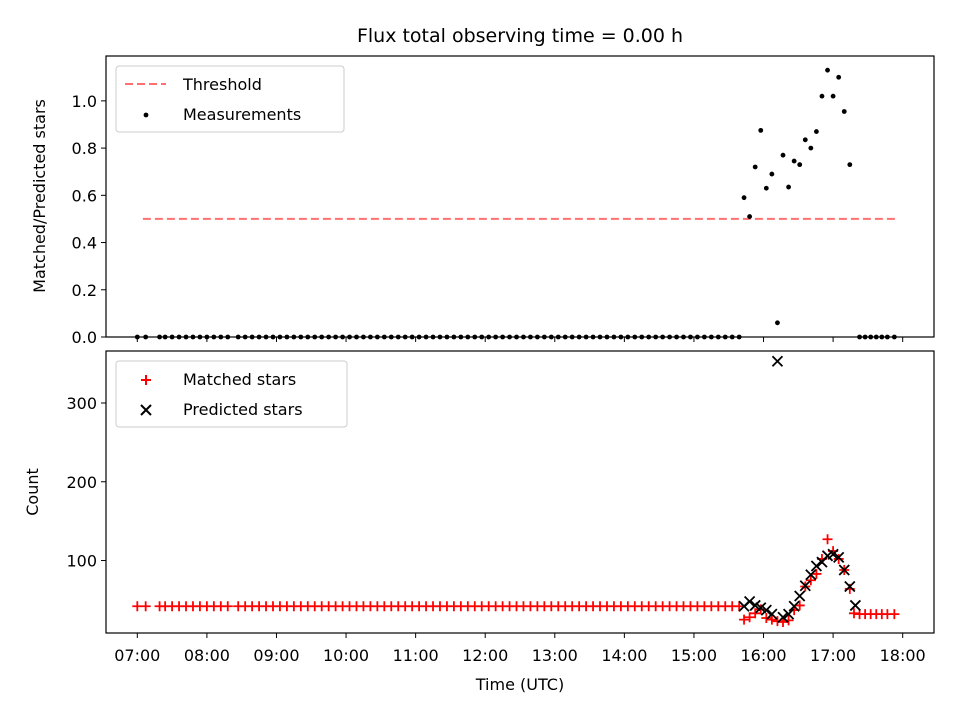 This screenshot has width=960, height=720. I want to click on ratio-y-ticks: 0.0 0.2 0.4 0.6 0.8 1.0, so click(89, 219).